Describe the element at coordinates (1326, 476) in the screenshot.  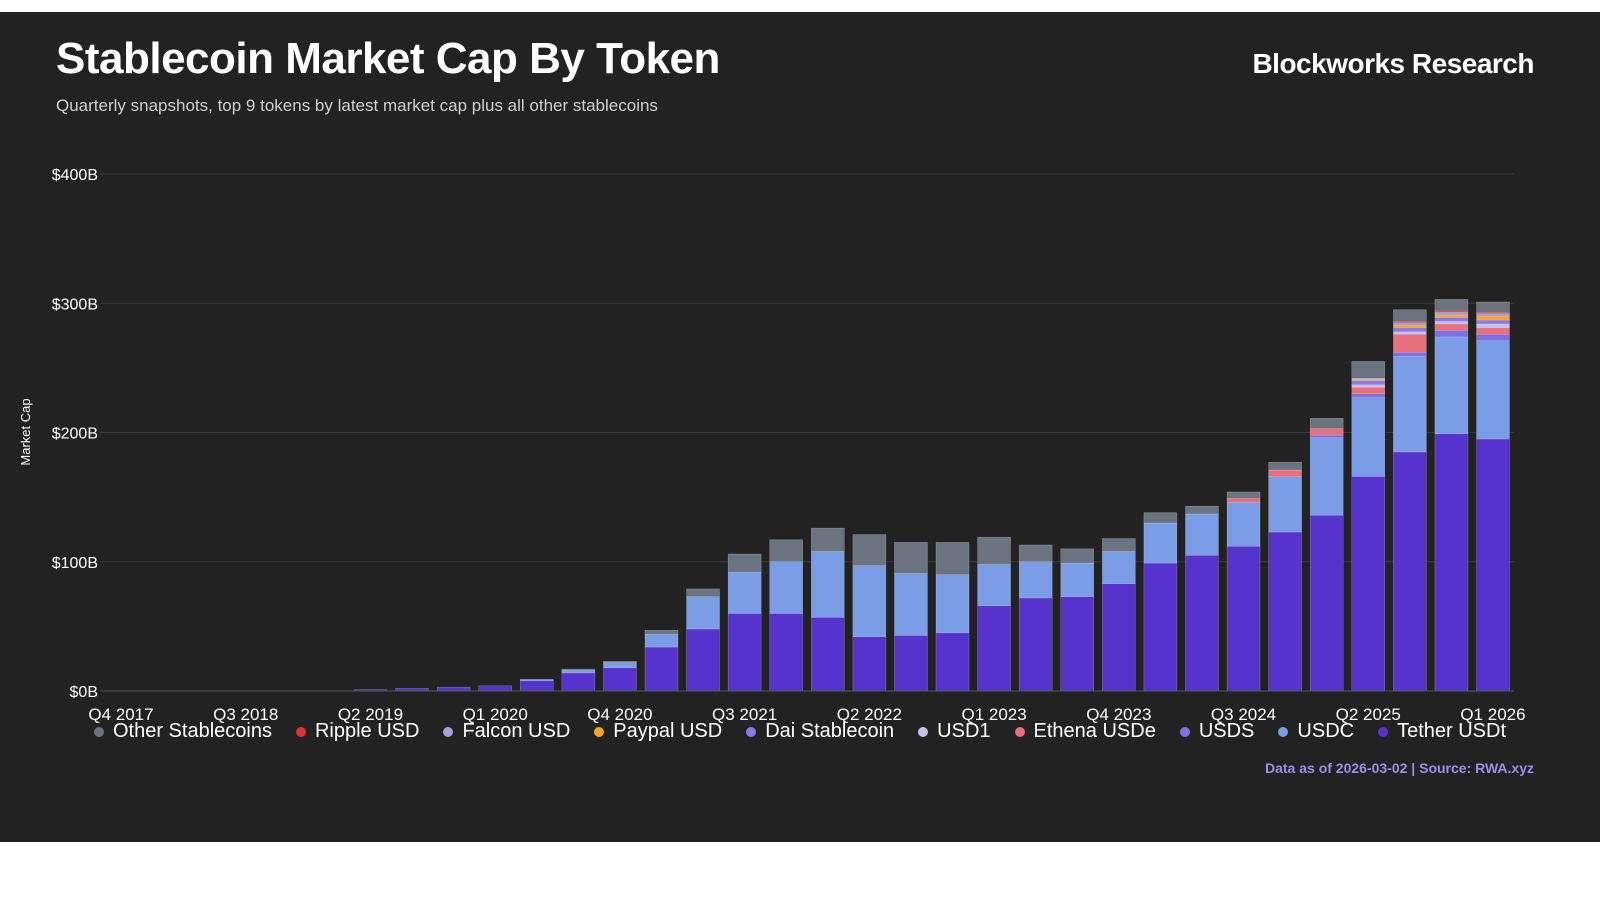
I see `bar-segment-usdc: Q1 2025 – USDC: $60B` at that location.